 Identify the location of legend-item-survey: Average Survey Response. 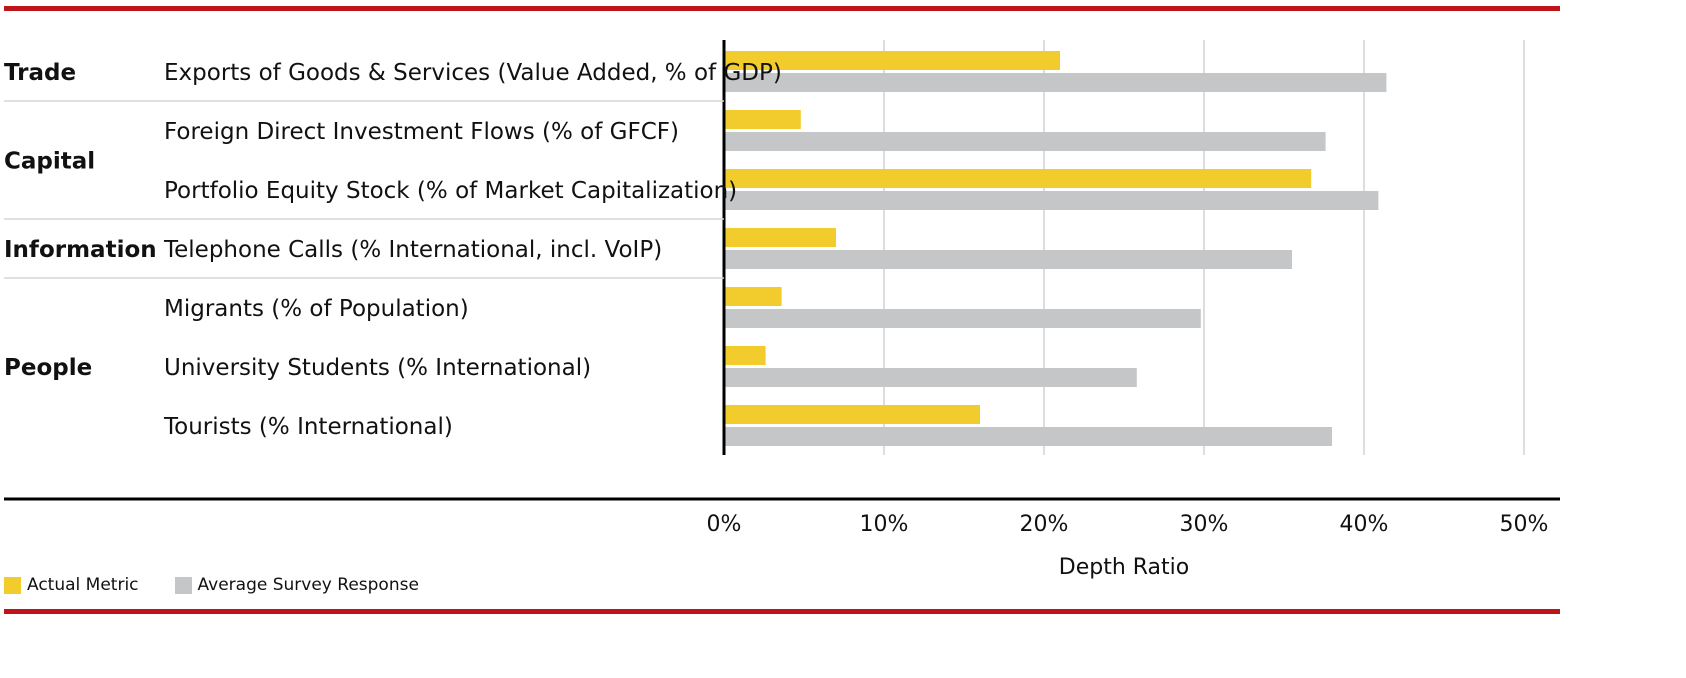
(296, 585).